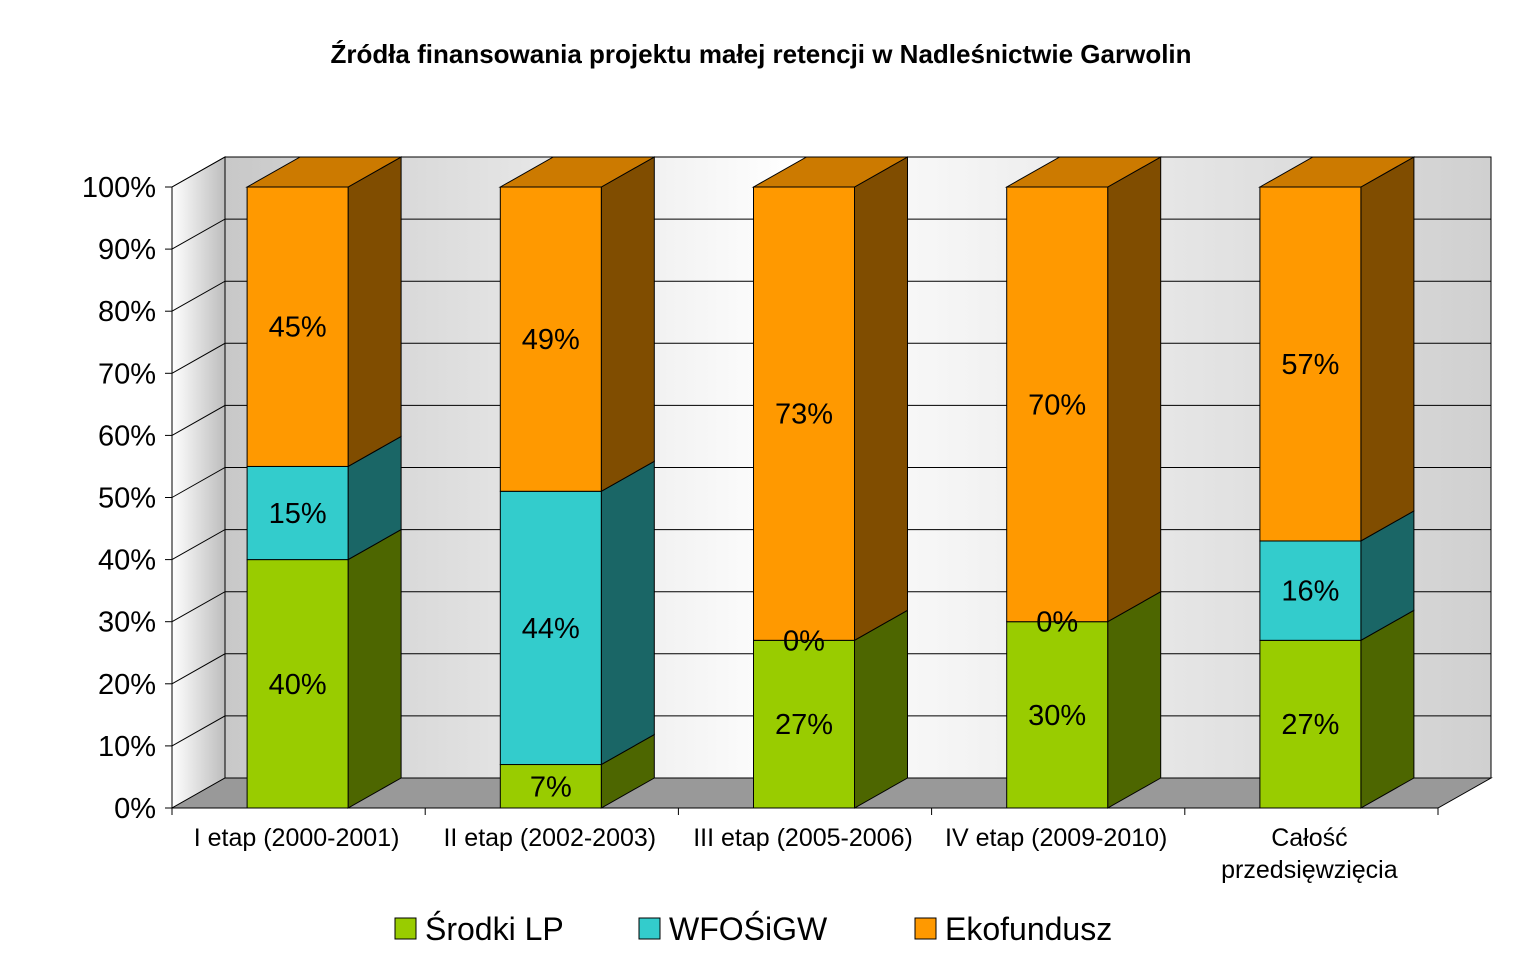 This screenshot has height=959, width=1523. I want to click on legend-item: Środki LP, so click(479, 929).